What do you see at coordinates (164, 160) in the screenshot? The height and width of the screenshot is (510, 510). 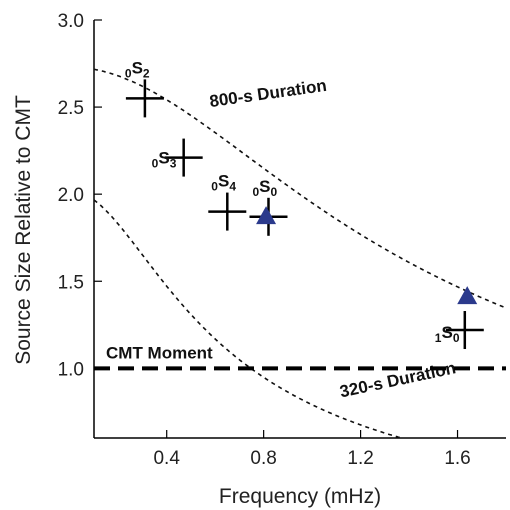 I see `mode-label: 0S3` at bounding box center [164, 160].